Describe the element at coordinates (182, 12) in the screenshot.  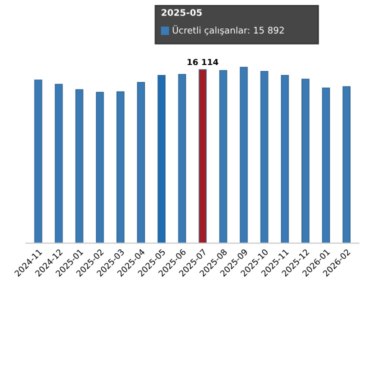
I see `text: 2025-05` at that location.